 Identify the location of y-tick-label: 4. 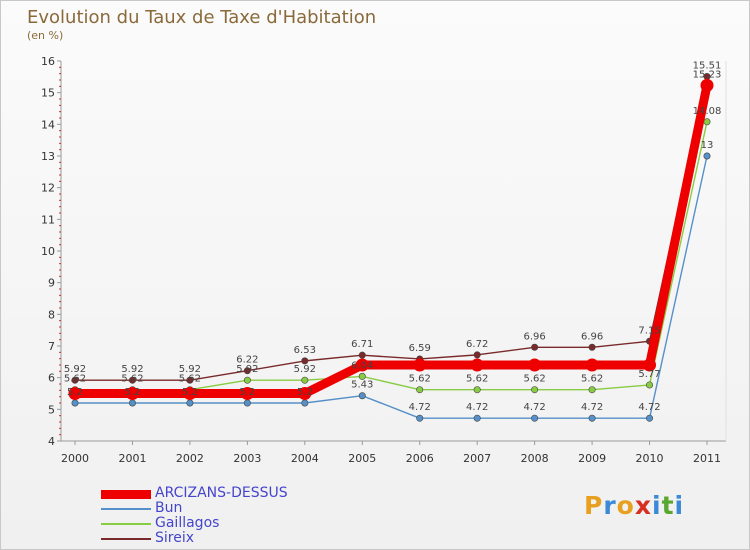
(51, 441).